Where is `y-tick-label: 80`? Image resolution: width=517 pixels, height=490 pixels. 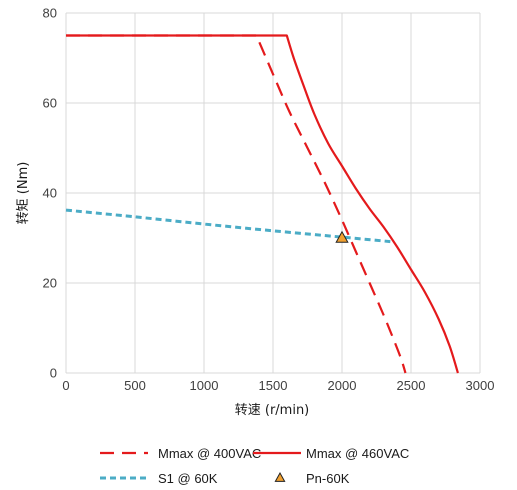
y-tick-label: 80 is located at coordinates (50, 13).